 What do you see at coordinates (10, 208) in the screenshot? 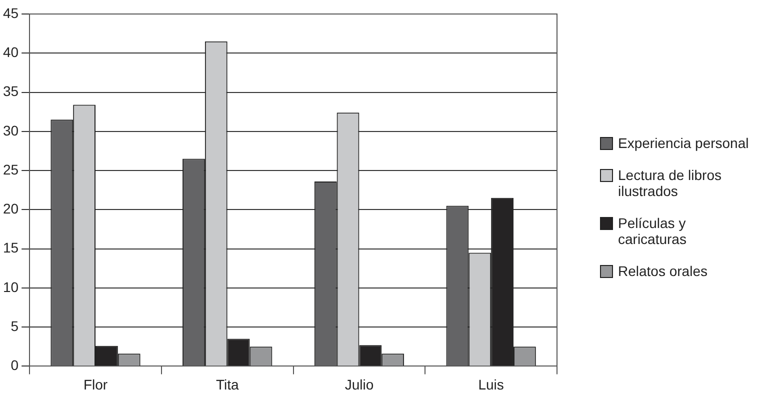
I see `y-tick-label: 20` at bounding box center [10, 208].